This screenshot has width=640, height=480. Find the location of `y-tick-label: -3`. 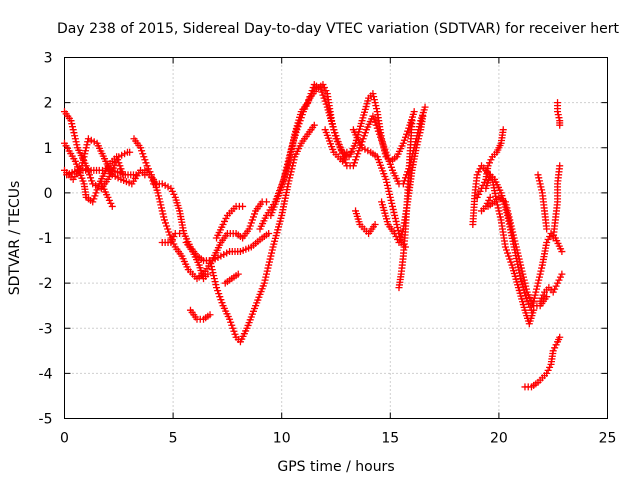

y-tick-label: -3 is located at coordinates (46, 329).